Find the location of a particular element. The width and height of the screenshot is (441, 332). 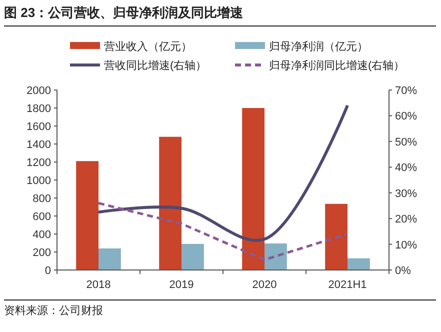

y-tick-label: 1800 is located at coordinates (38, 109).